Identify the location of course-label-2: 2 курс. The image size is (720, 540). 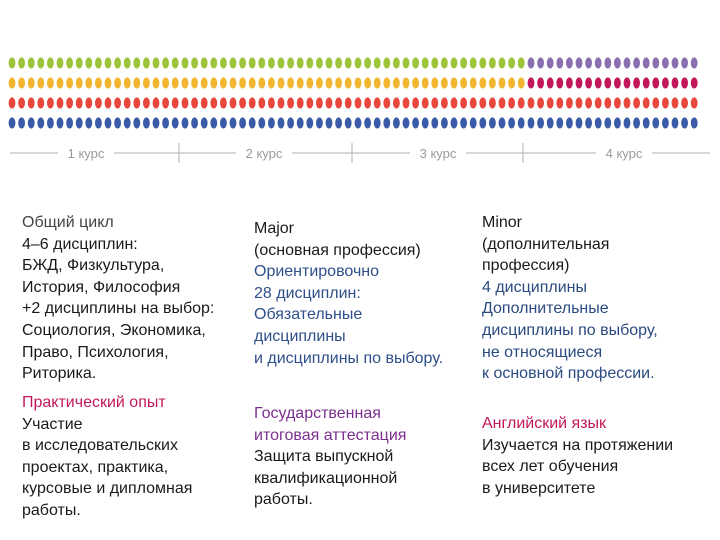
(264, 153).